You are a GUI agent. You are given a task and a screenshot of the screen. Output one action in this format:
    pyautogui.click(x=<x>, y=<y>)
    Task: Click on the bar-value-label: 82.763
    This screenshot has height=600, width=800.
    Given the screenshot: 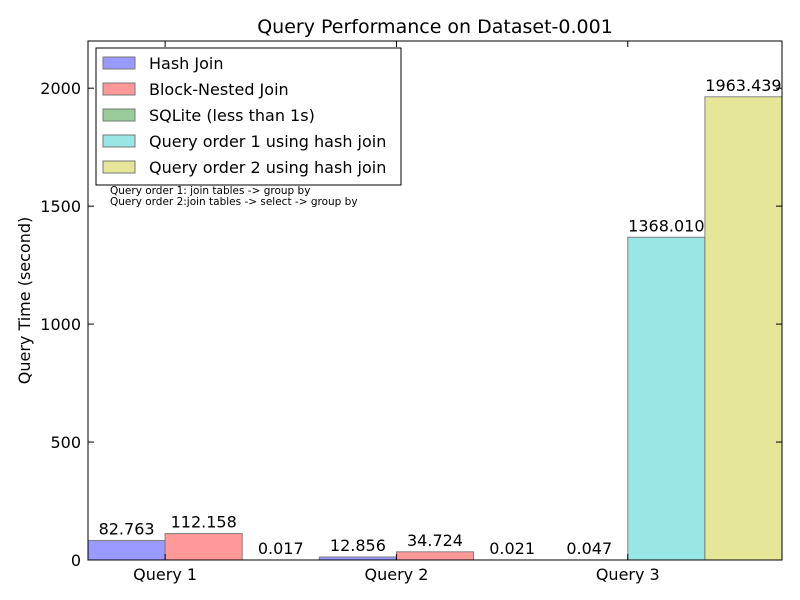 What is the action you would take?
    pyautogui.click(x=127, y=528)
    